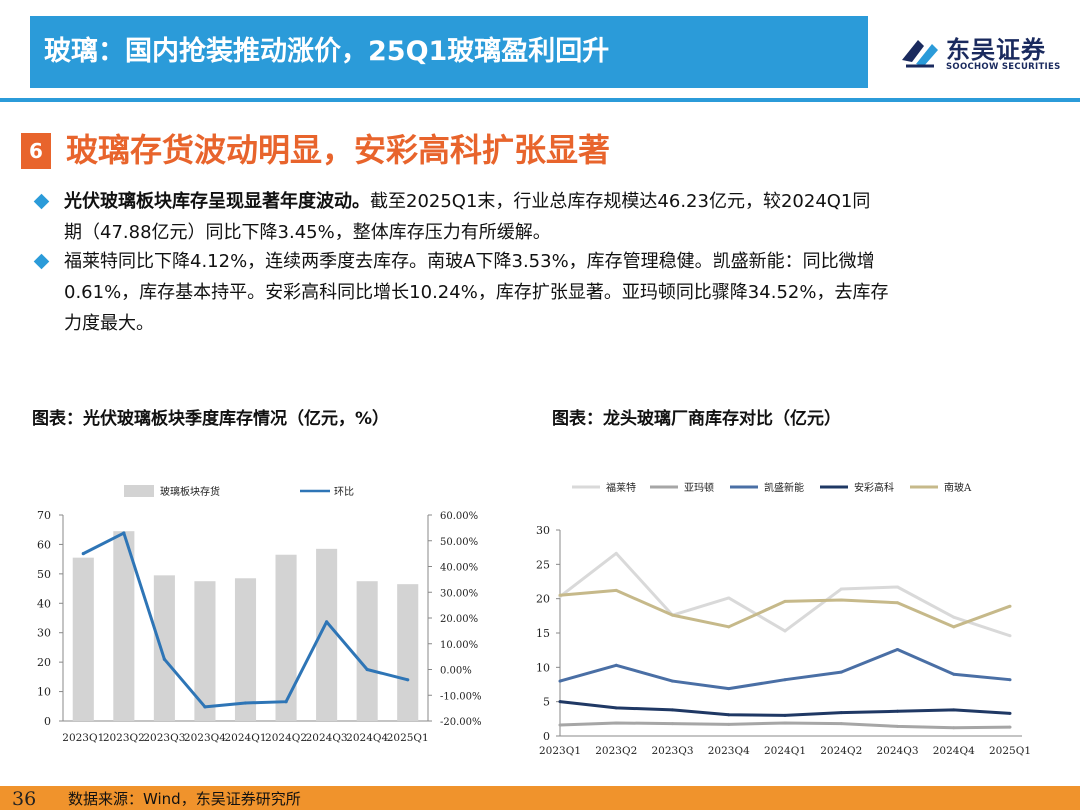  Describe the element at coordinates (543, 667) in the screenshot. I see `y-tick-label: 10` at that location.